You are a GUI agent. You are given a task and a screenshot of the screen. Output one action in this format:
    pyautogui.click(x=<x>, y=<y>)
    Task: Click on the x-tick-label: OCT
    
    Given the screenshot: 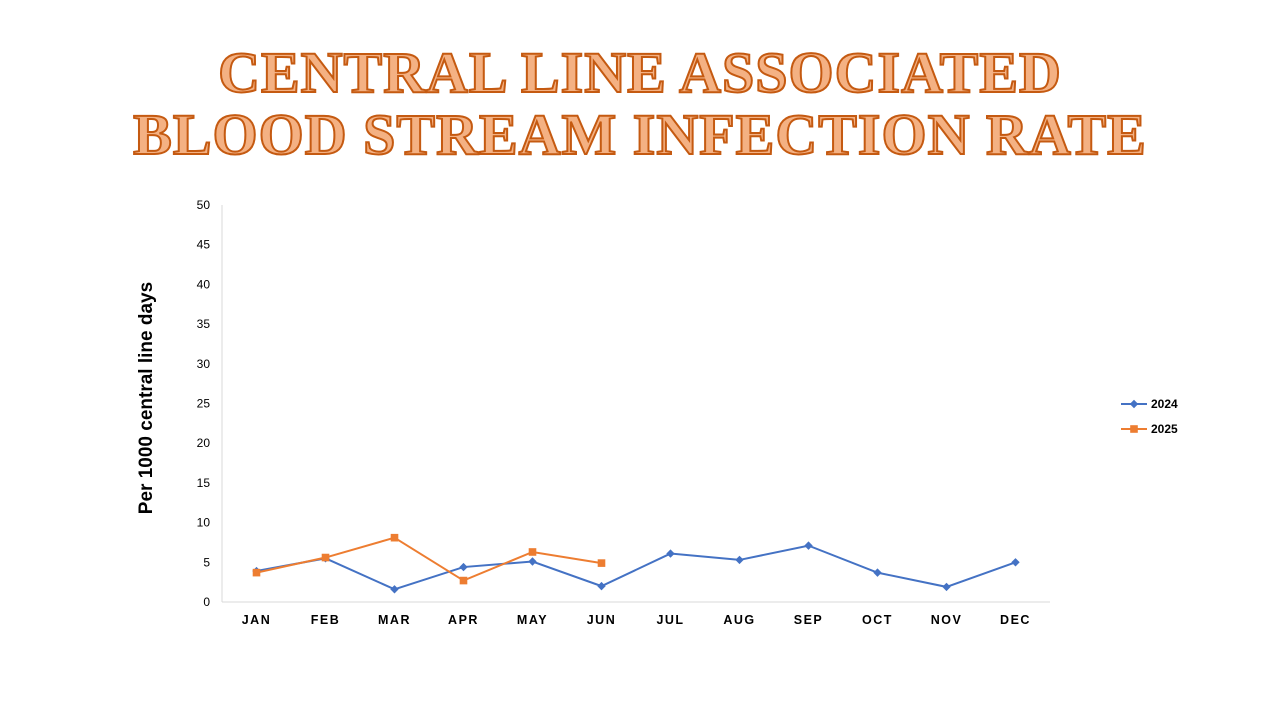 What is the action you would take?
    pyautogui.click(x=877, y=620)
    